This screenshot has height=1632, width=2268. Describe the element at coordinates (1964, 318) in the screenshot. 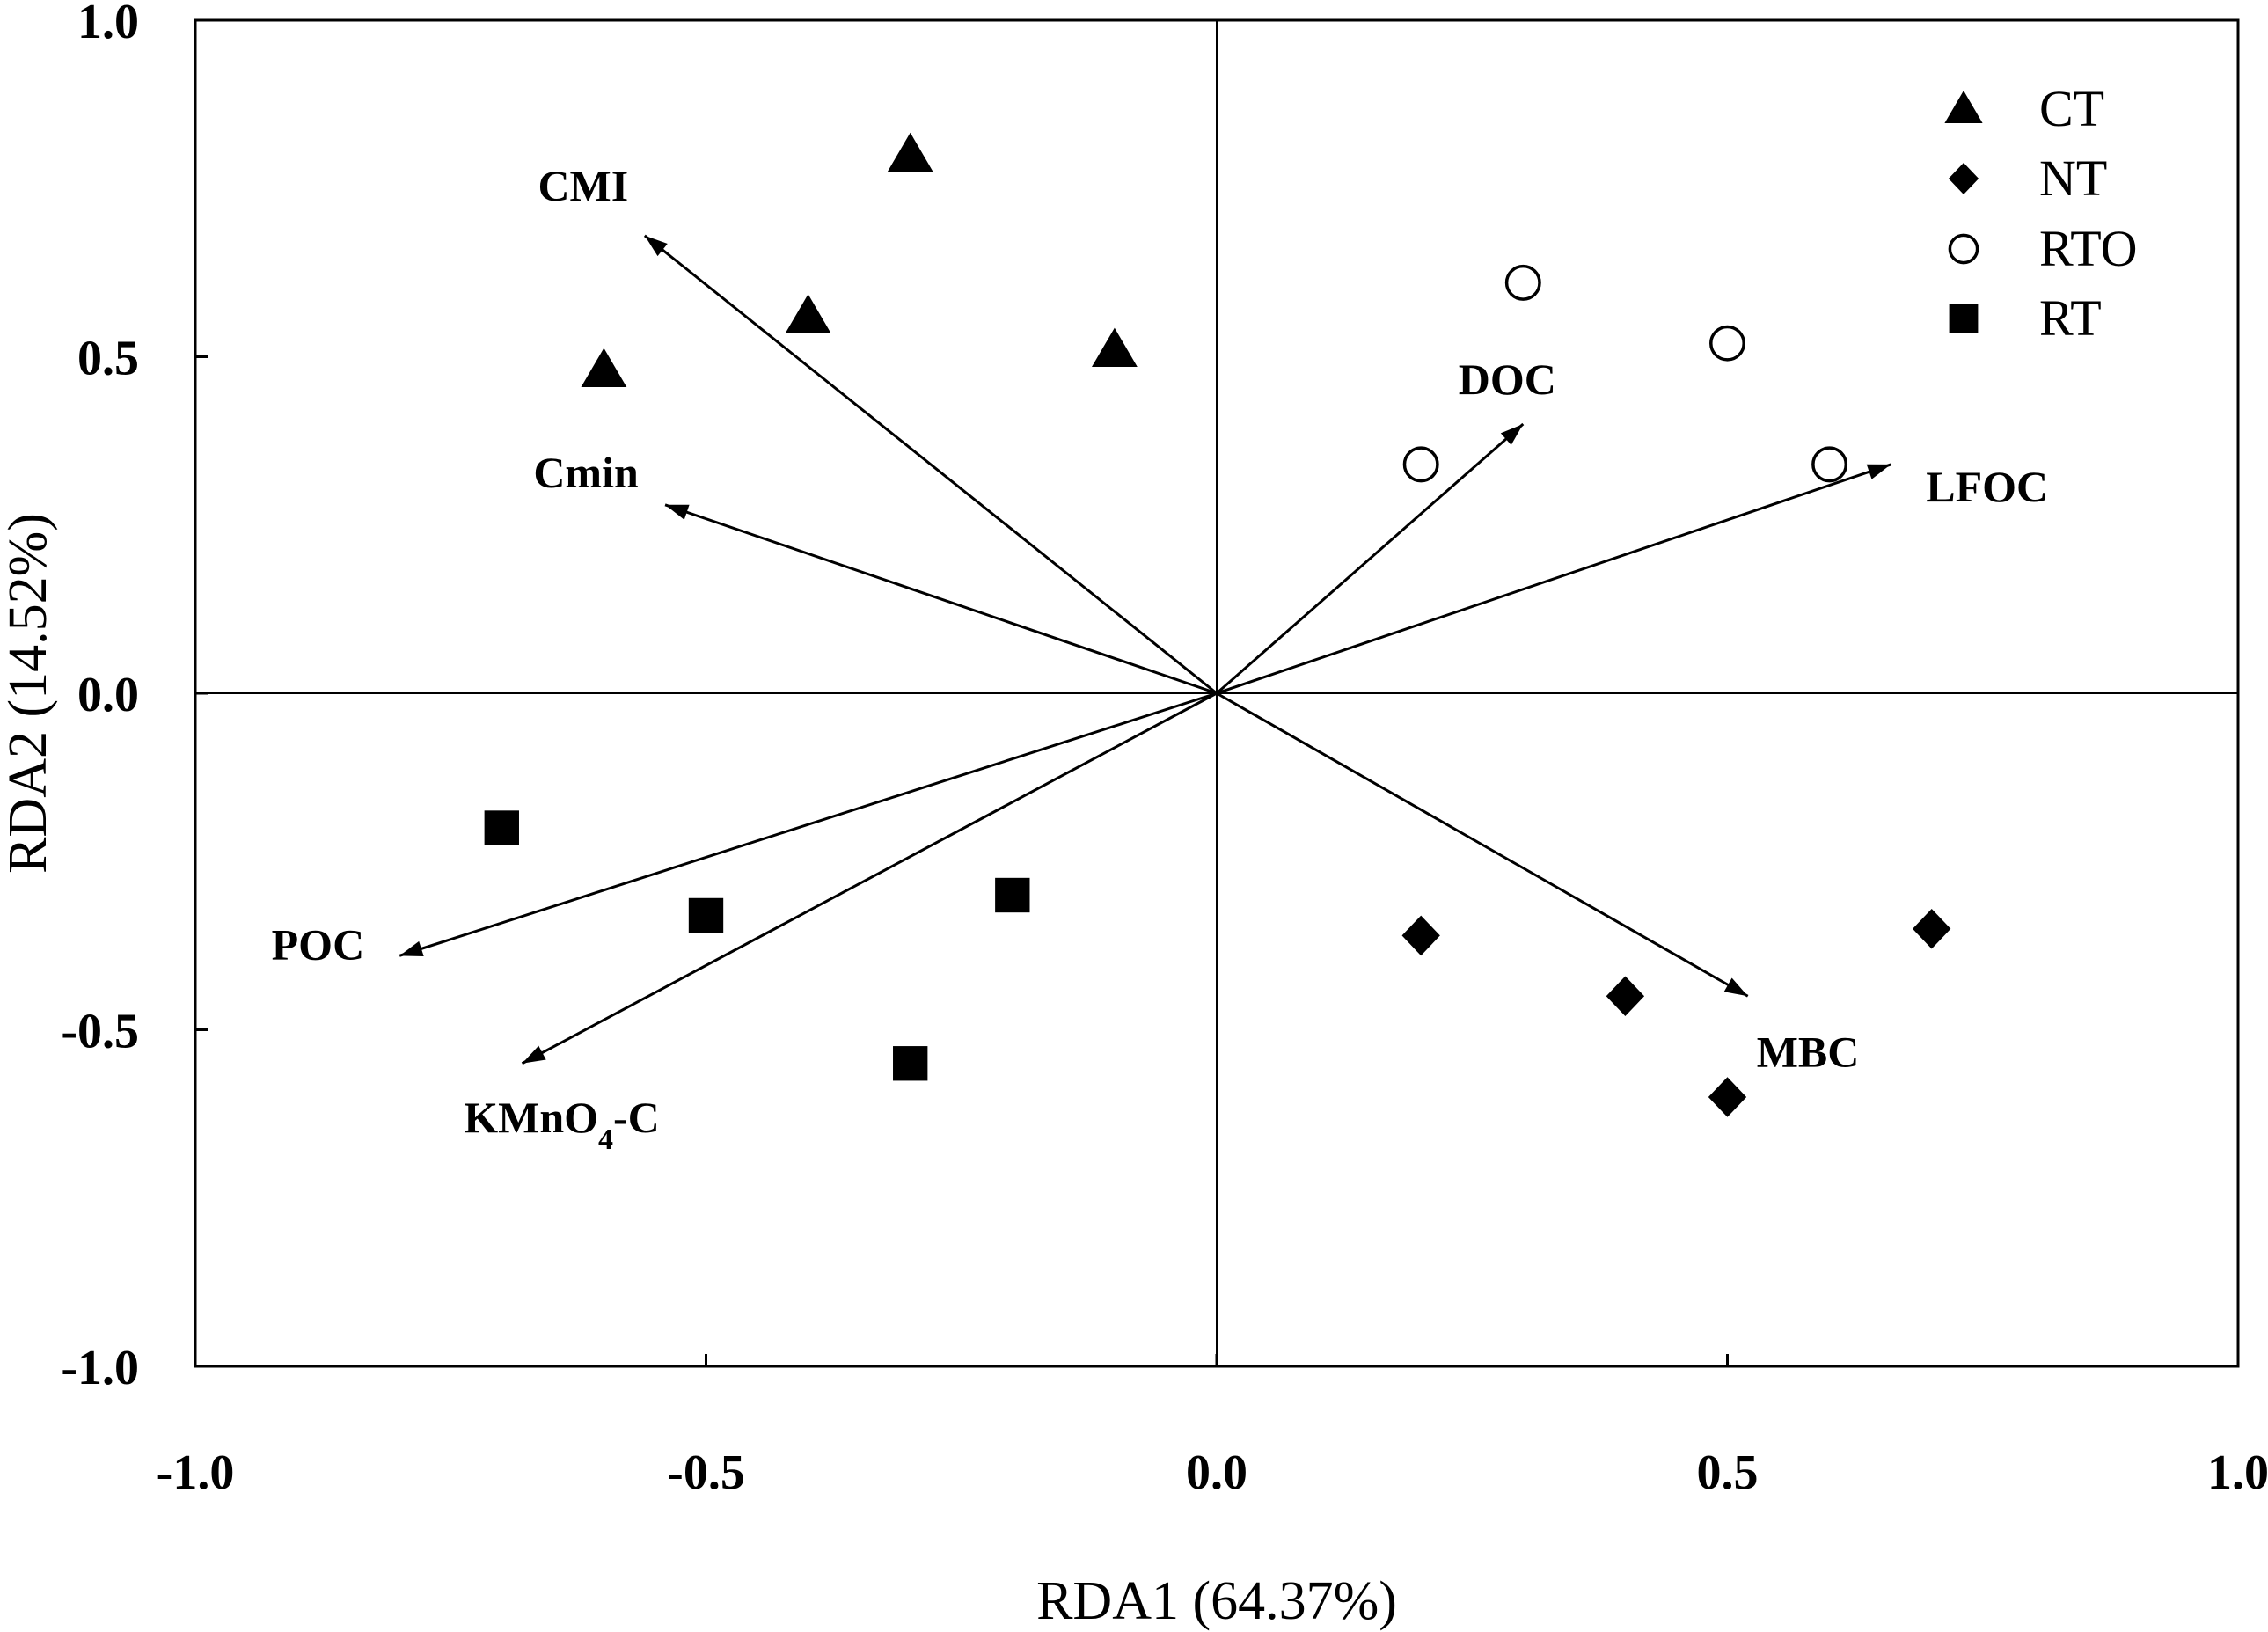

I see `legend-marker-rt` at that location.